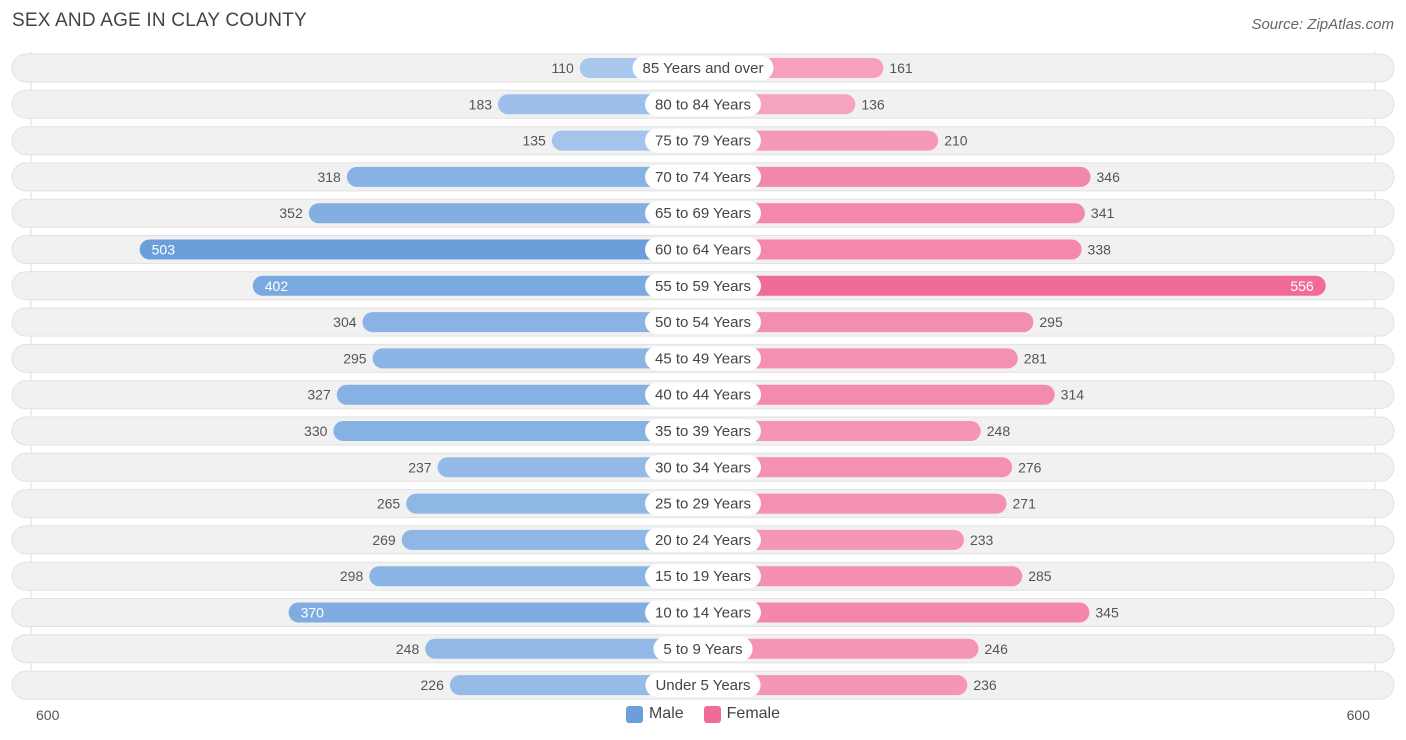  What do you see at coordinates (389, 504) in the screenshot?
I see `male-value-label: 265` at bounding box center [389, 504].